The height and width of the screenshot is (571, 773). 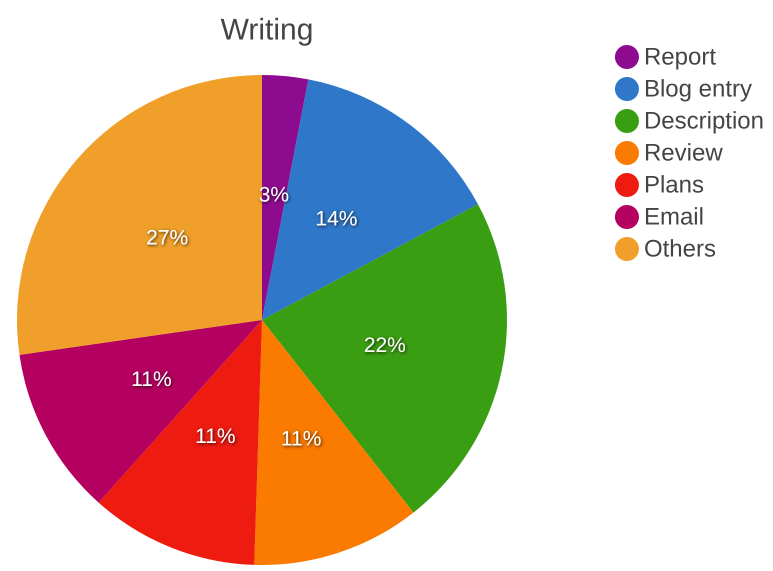 I want to click on legend-label: Plans, so click(x=674, y=185).